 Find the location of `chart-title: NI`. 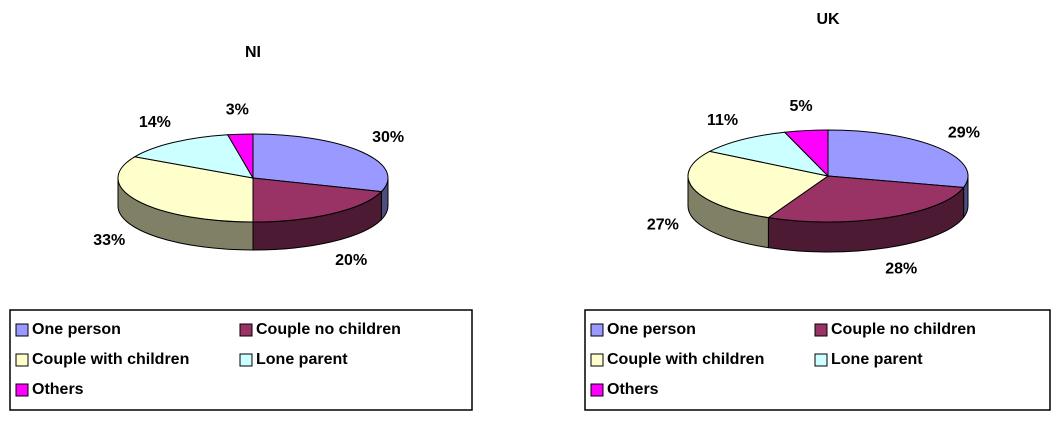

chart-title: NI is located at coordinates (253, 52).